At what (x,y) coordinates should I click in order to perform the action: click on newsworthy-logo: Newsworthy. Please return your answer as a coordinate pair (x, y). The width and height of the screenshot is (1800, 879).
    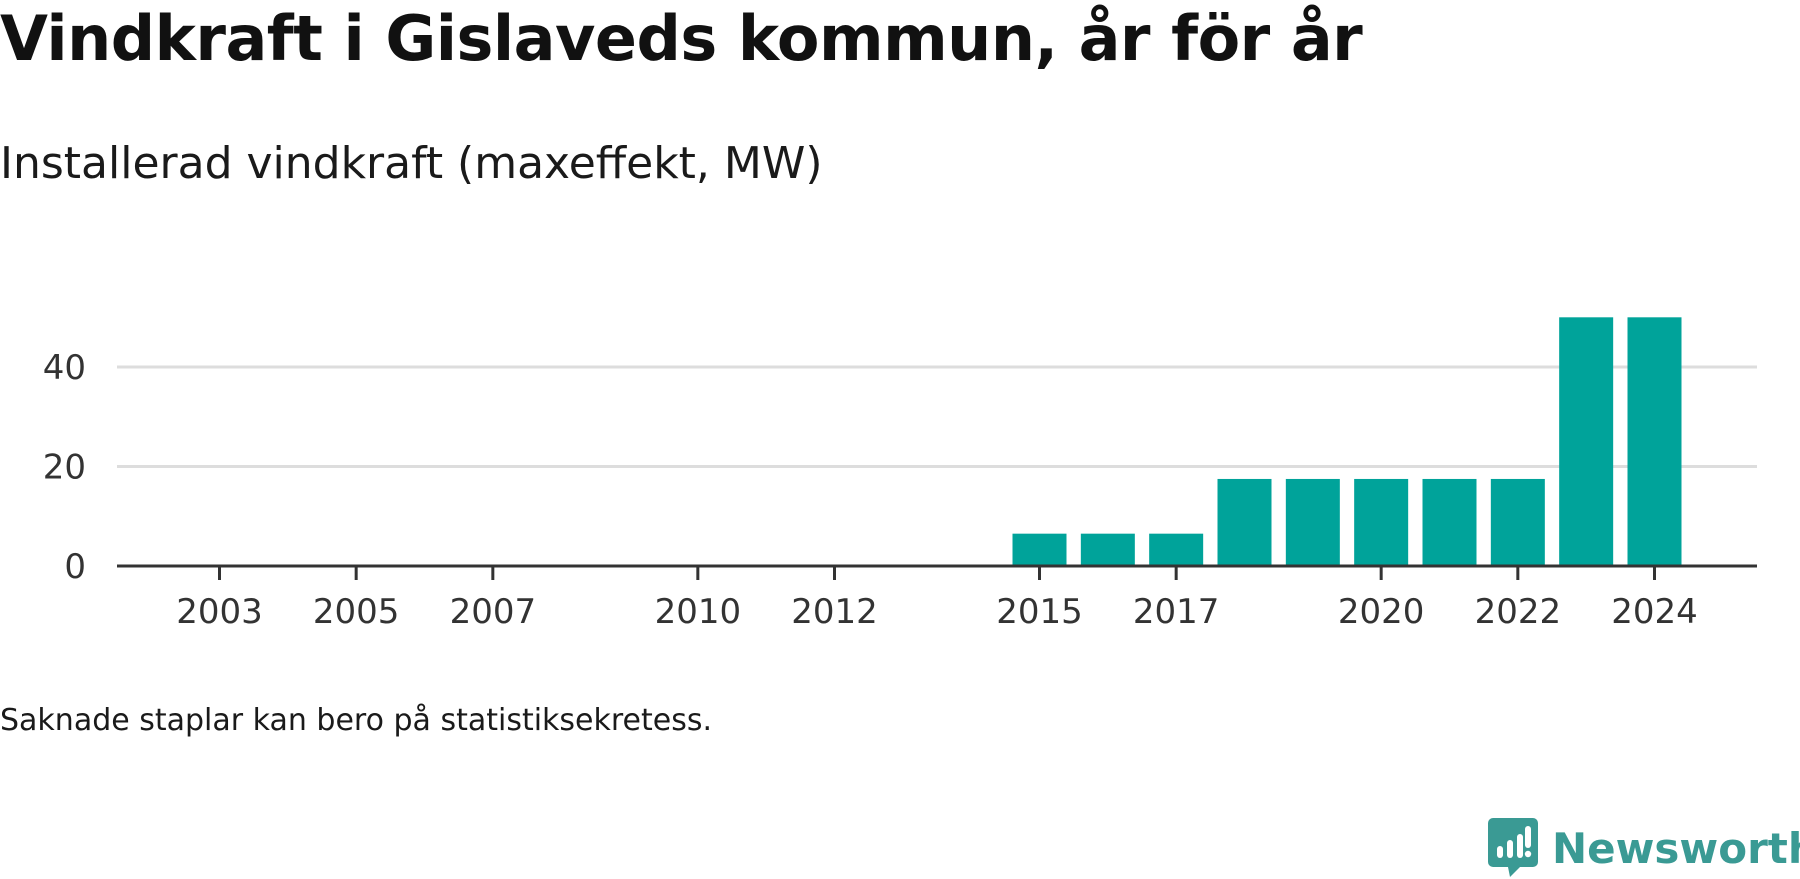
    Looking at the image, I should click on (1644, 848).